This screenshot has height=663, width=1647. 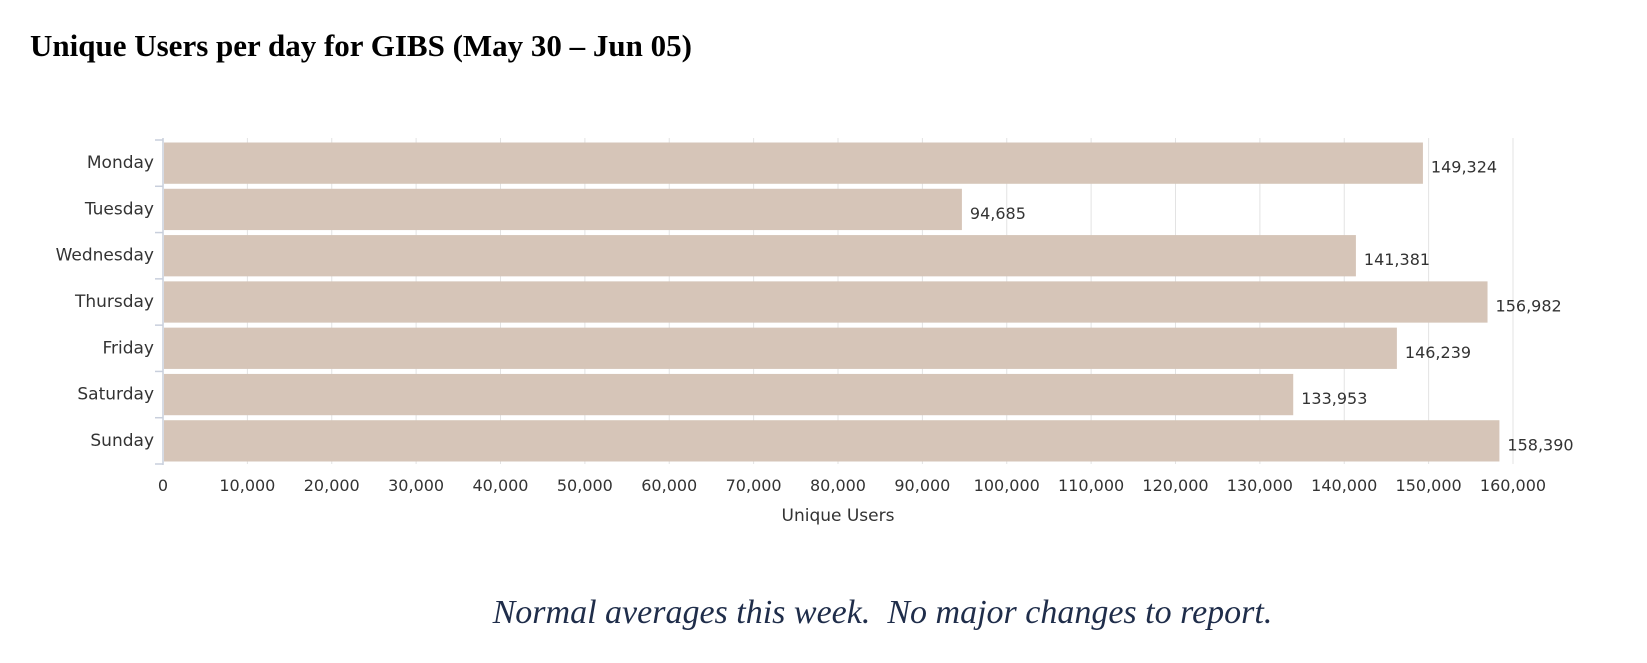 What do you see at coordinates (826, 302) in the screenshot?
I see `bar-thursday` at bounding box center [826, 302].